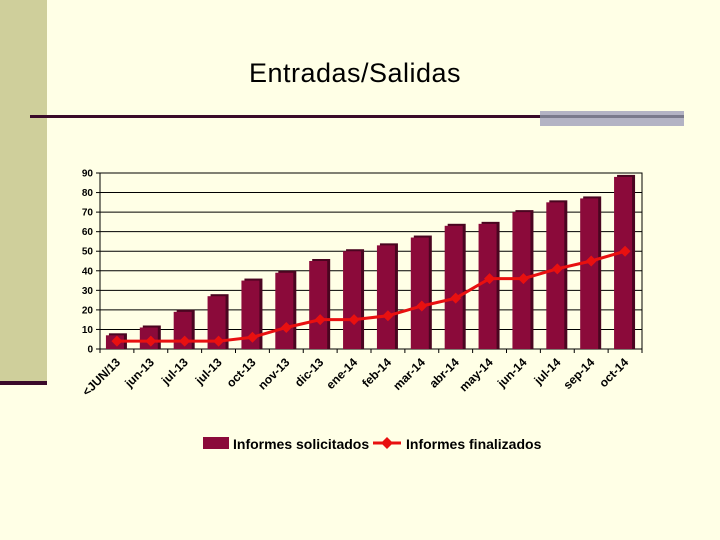 Image resolution: width=720 pixels, height=540 pixels. What do you see at coordinates (101, 377) in the screenshot?
I see `x-tick-label: <JUN/13` at bounding box center [101, 377].